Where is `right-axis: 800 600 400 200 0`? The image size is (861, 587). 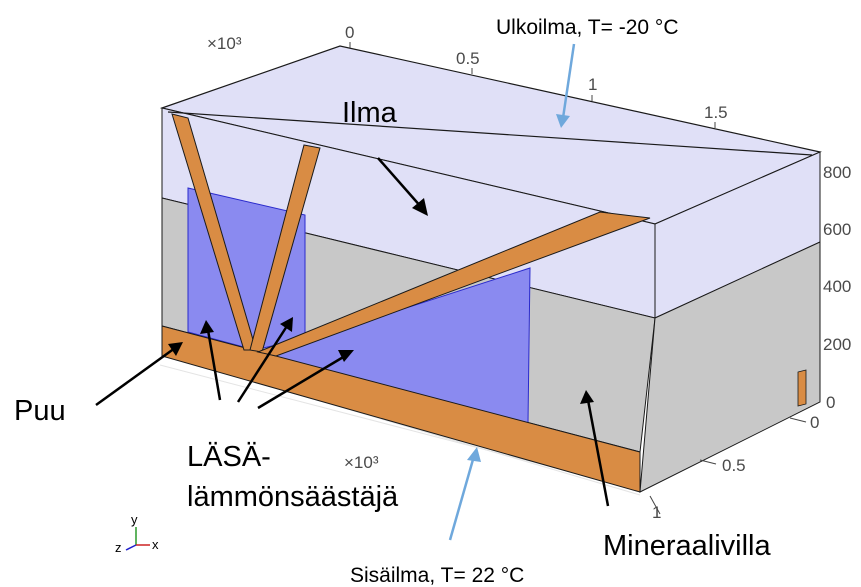 right-axis: 800 600 400 200 0 is located at coordinates (837, 287).